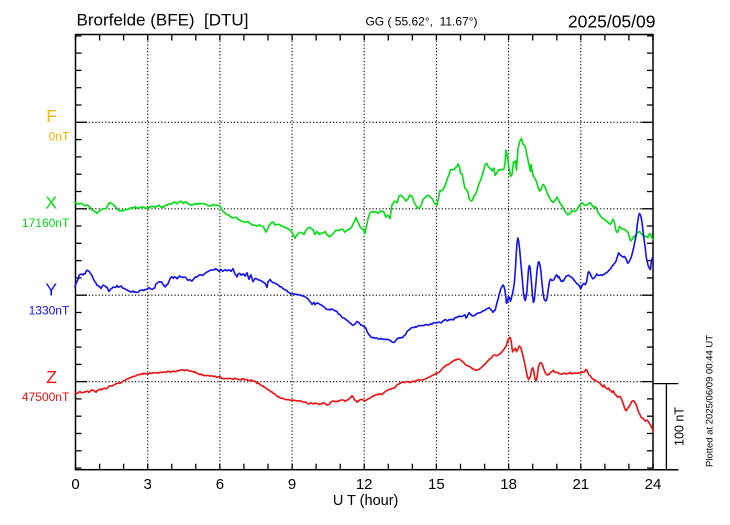 This screenshot has width=730, height=525. Describe the element at coordinates (51, 116) in the screenshot. I see `svg-text: F` at that location.